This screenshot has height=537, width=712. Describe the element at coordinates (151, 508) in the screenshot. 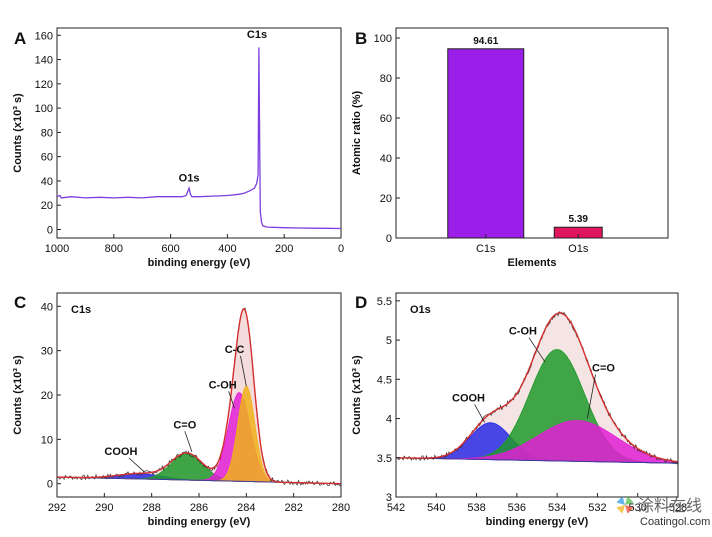

I see `x-tick-label: 288` at that location.